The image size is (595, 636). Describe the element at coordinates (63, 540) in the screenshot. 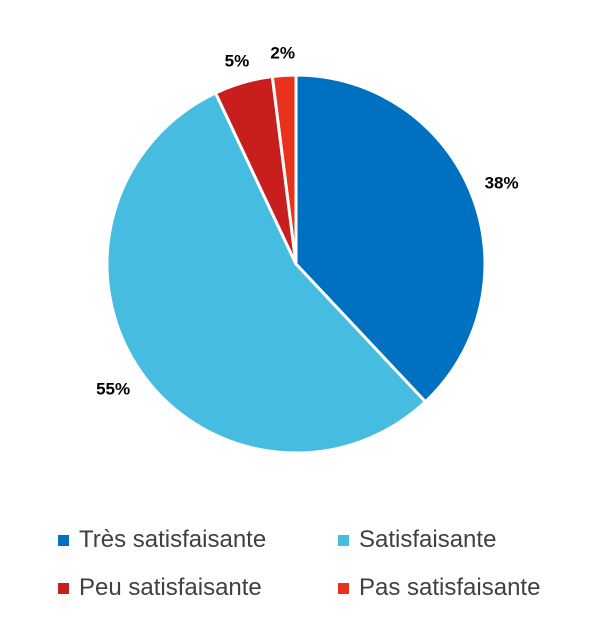

I see `legend-swatch-tres-satisfaisante` at that location.